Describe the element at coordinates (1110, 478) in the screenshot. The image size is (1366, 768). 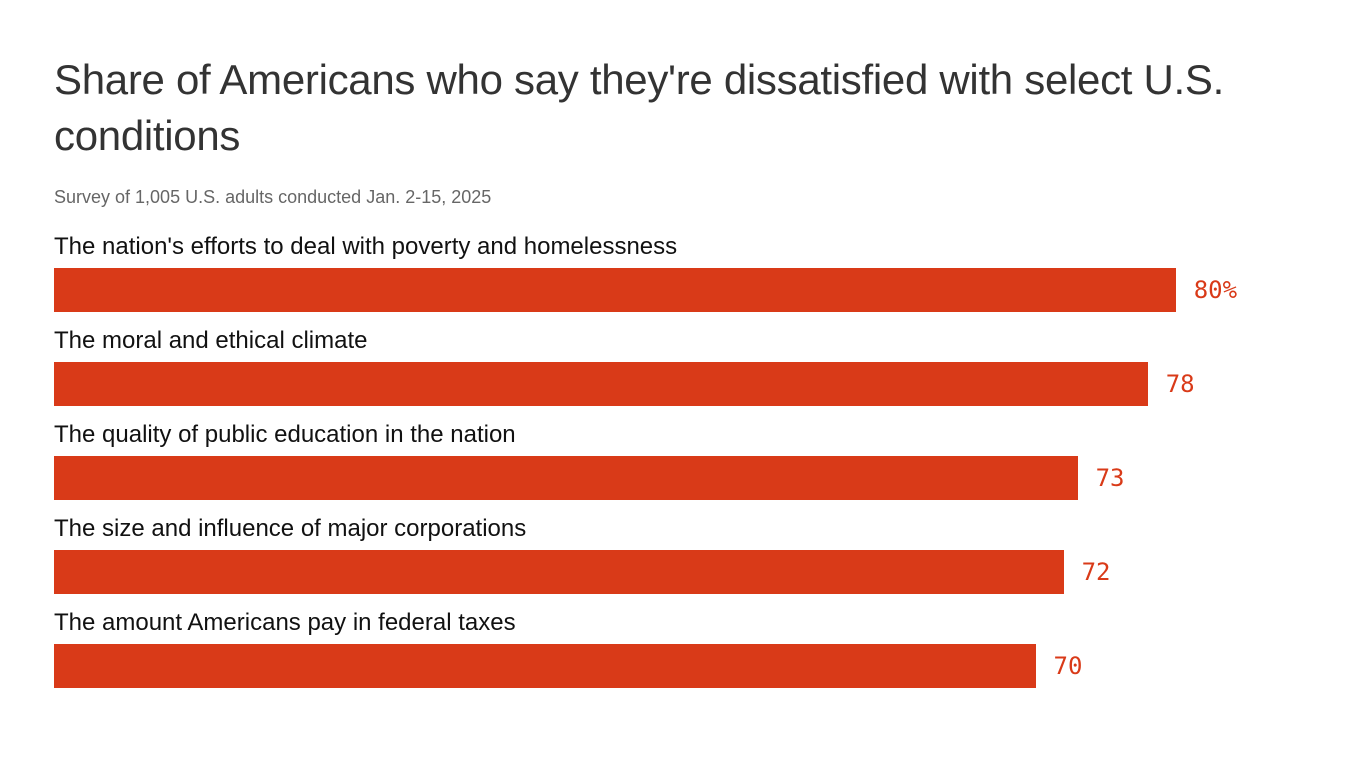
I see `bar-value-label: 73` at that location.